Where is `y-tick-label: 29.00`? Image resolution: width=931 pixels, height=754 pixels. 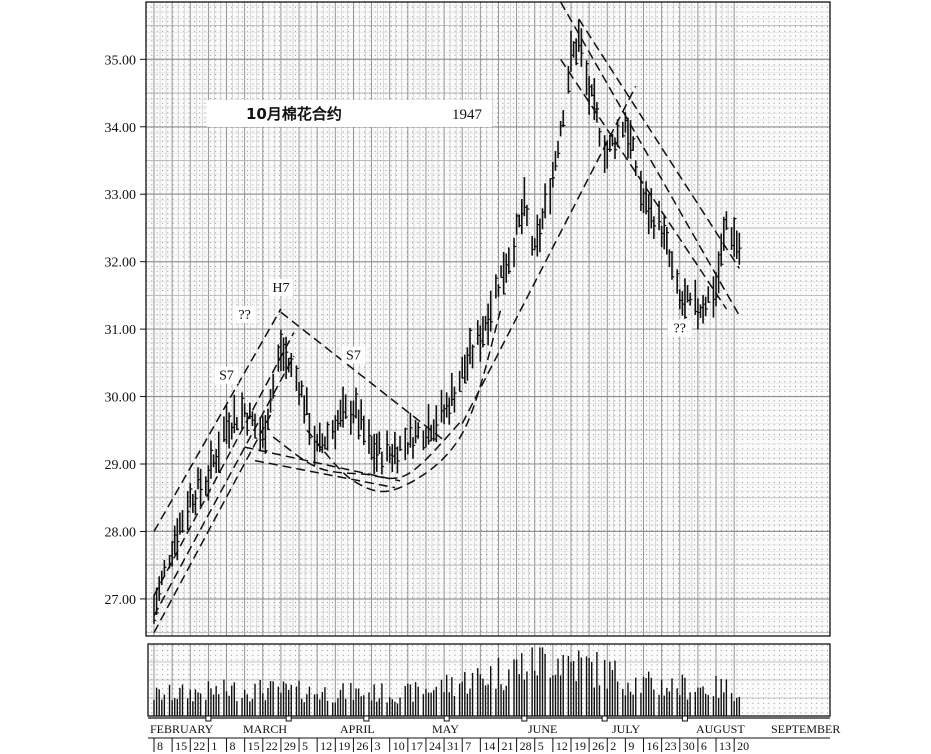
y-tick-label: 29.00 is located at coordinates (121, 465).